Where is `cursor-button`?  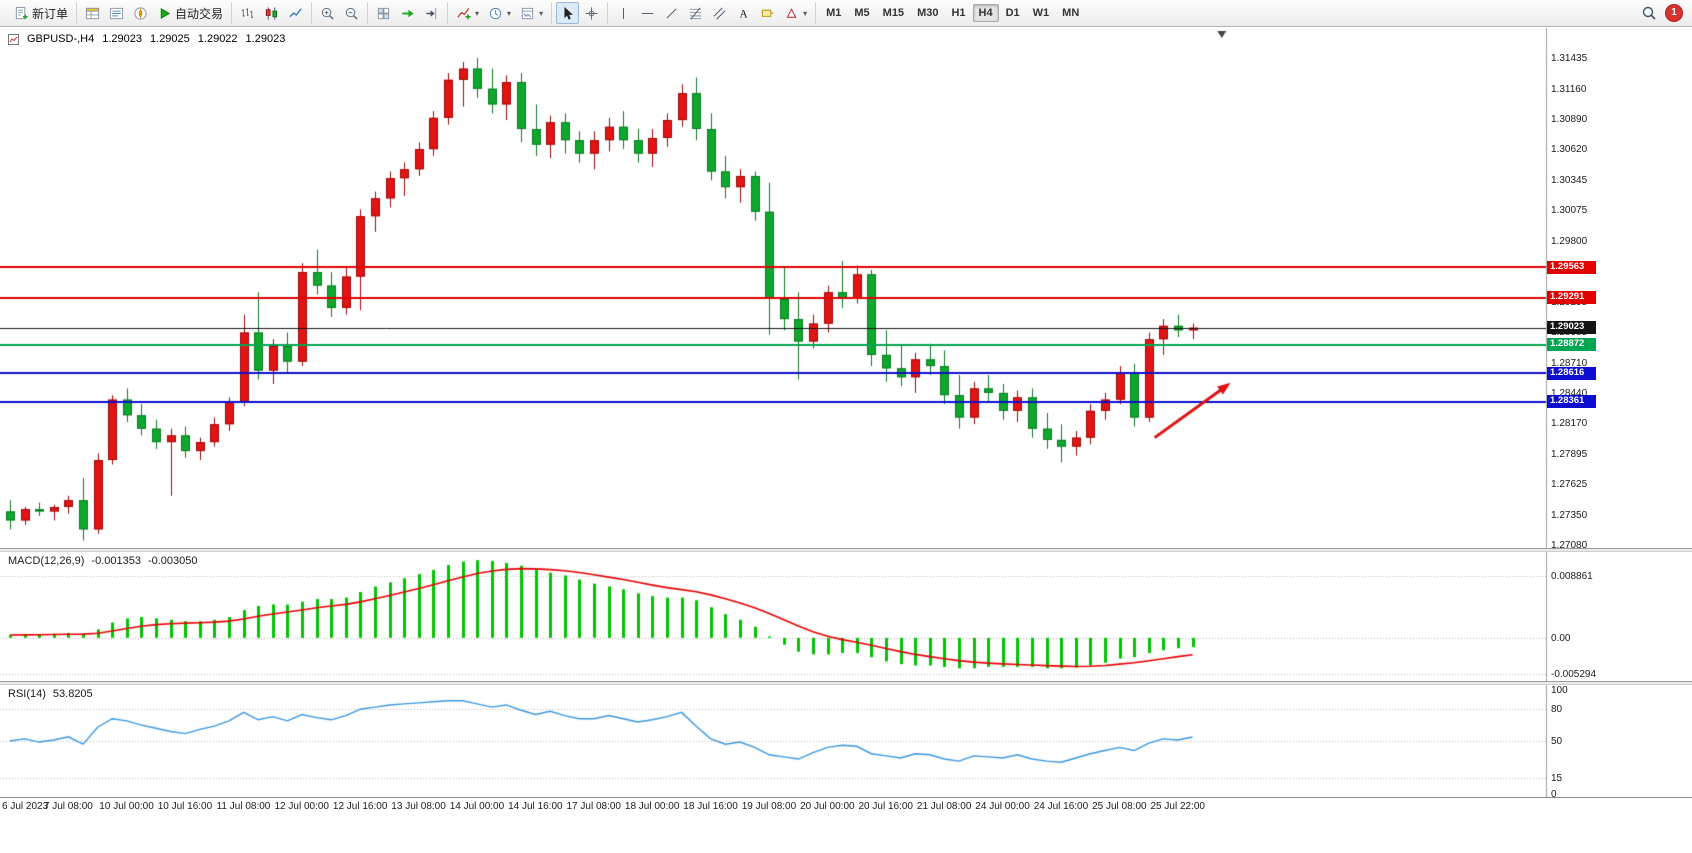
cursor-button is located at coordinates (568, 13).